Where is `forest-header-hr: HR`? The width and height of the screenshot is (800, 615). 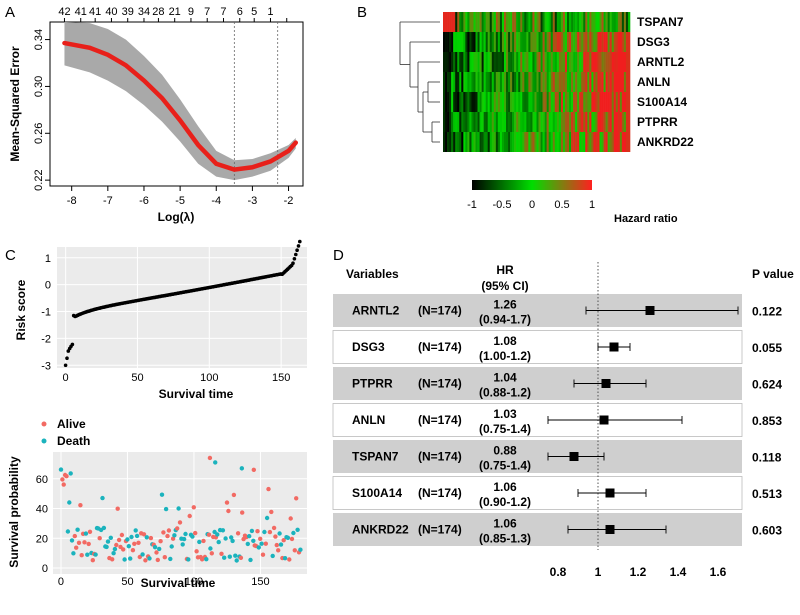 forest-header-hr: HR is located at coordinates (505, 270).